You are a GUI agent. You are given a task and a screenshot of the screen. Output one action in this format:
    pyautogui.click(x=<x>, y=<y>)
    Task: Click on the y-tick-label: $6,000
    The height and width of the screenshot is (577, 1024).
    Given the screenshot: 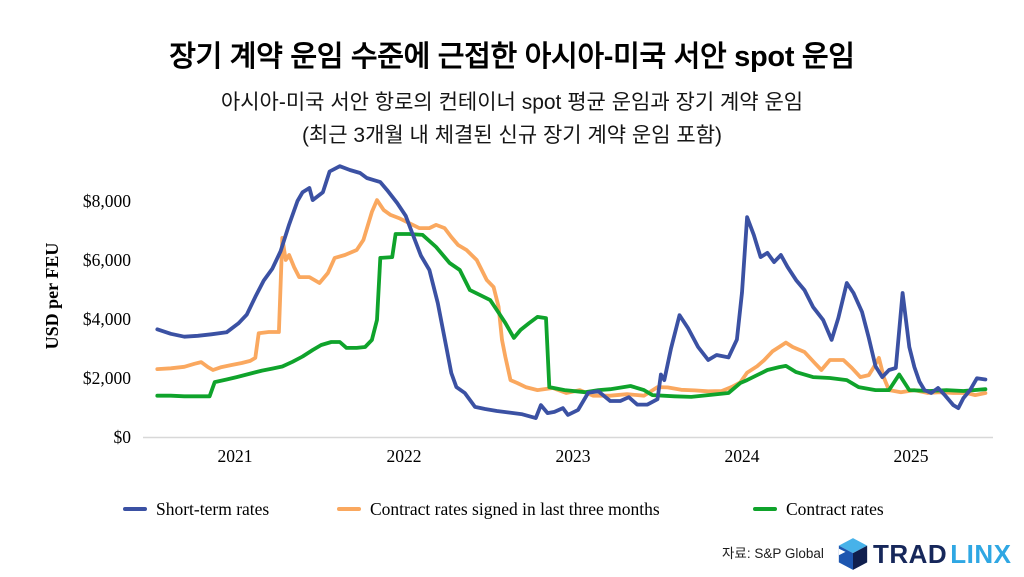 What is the action you would take?
    pyautogui.click(x=107, y=260)
    